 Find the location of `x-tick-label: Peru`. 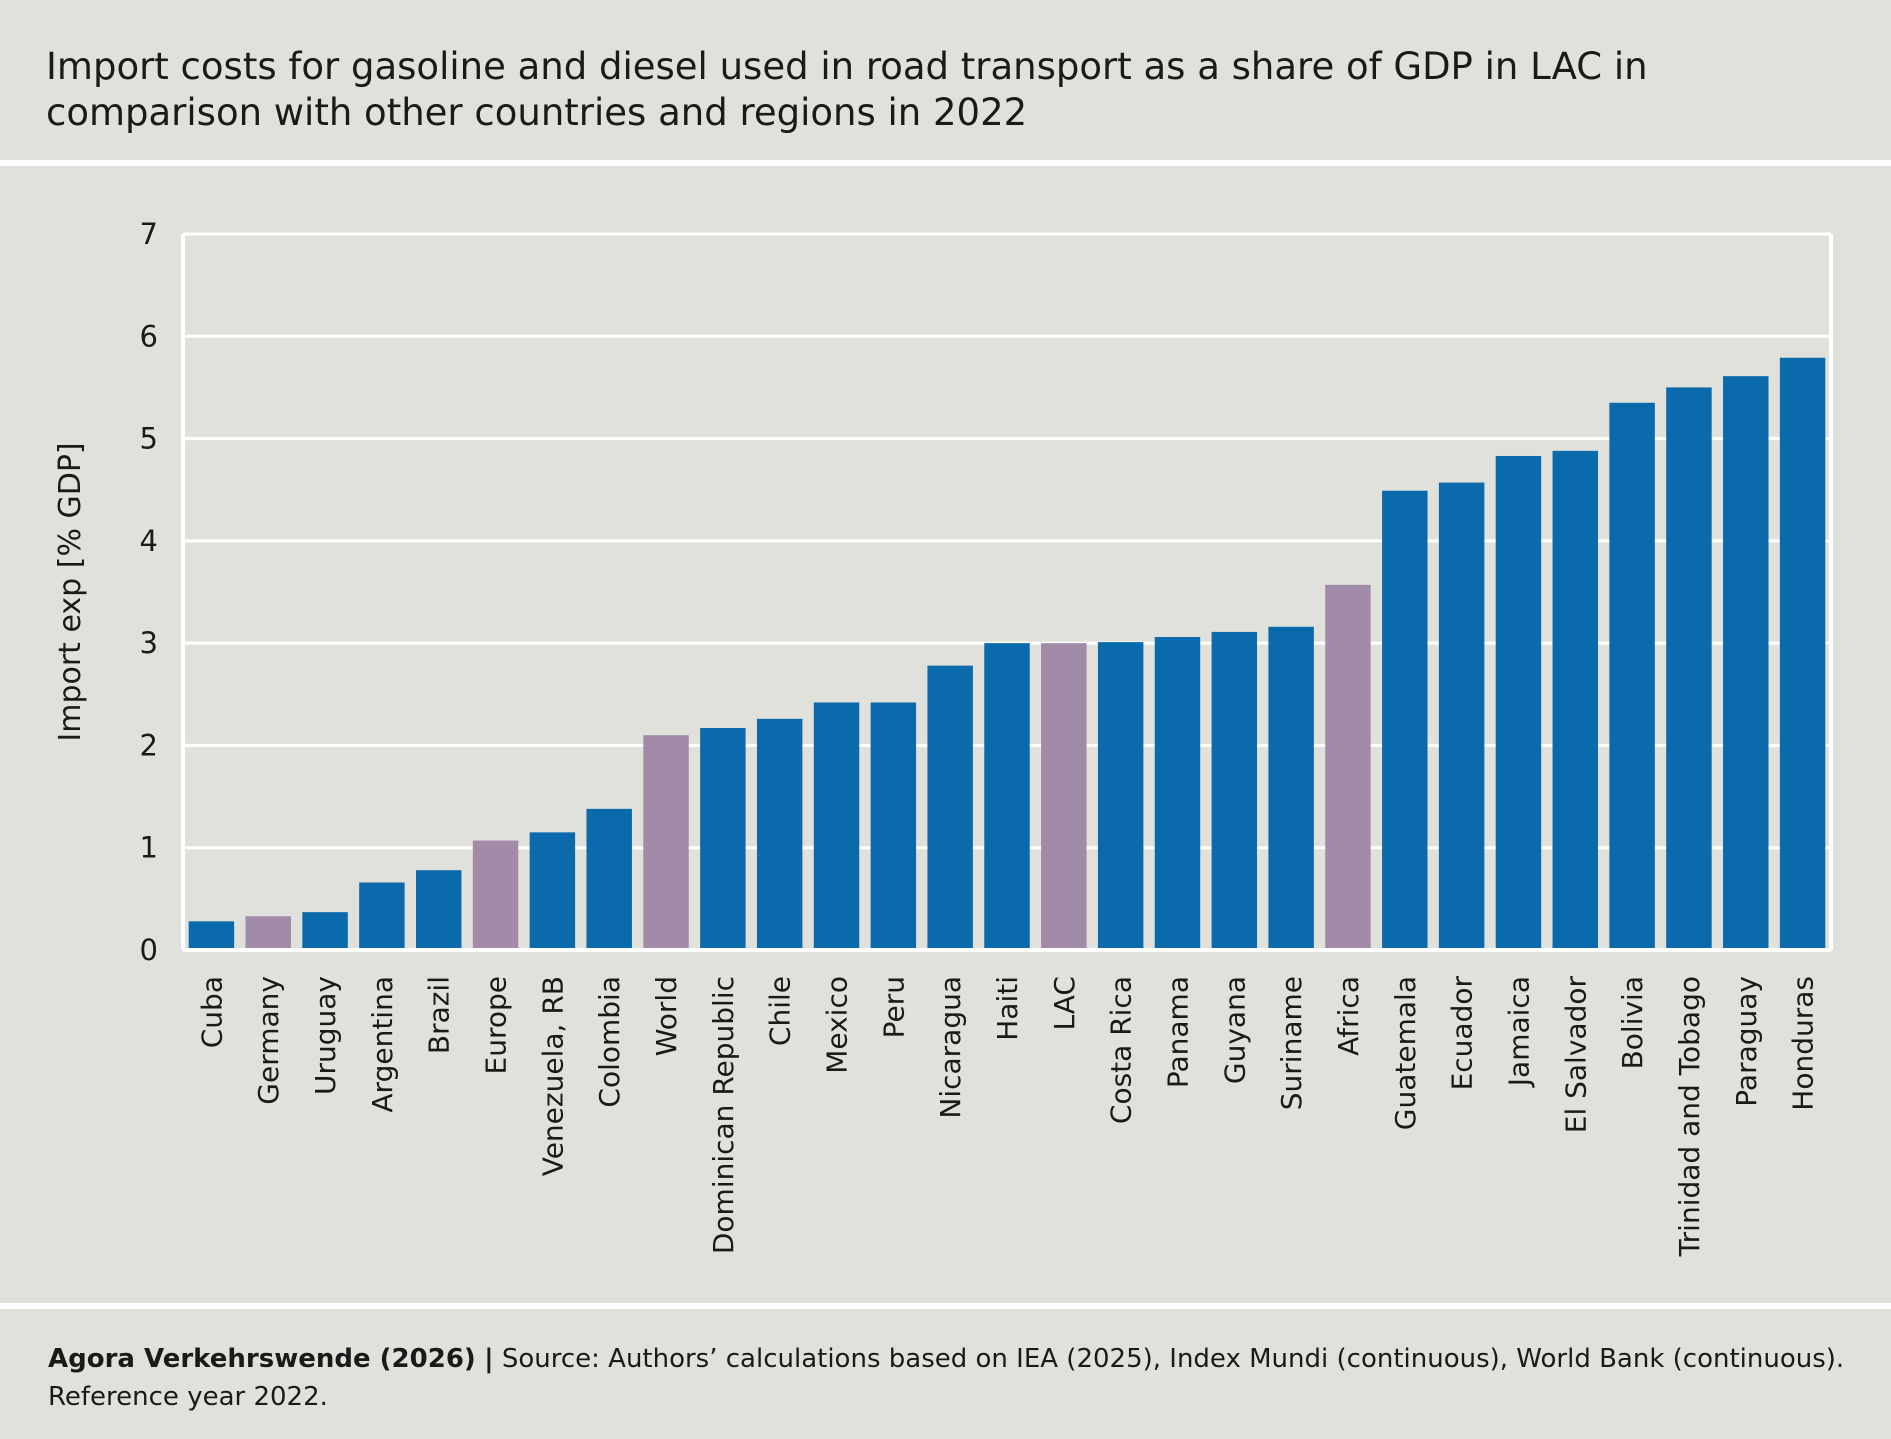

x-tick-label: Peru is located at coordinates (893, 1007).